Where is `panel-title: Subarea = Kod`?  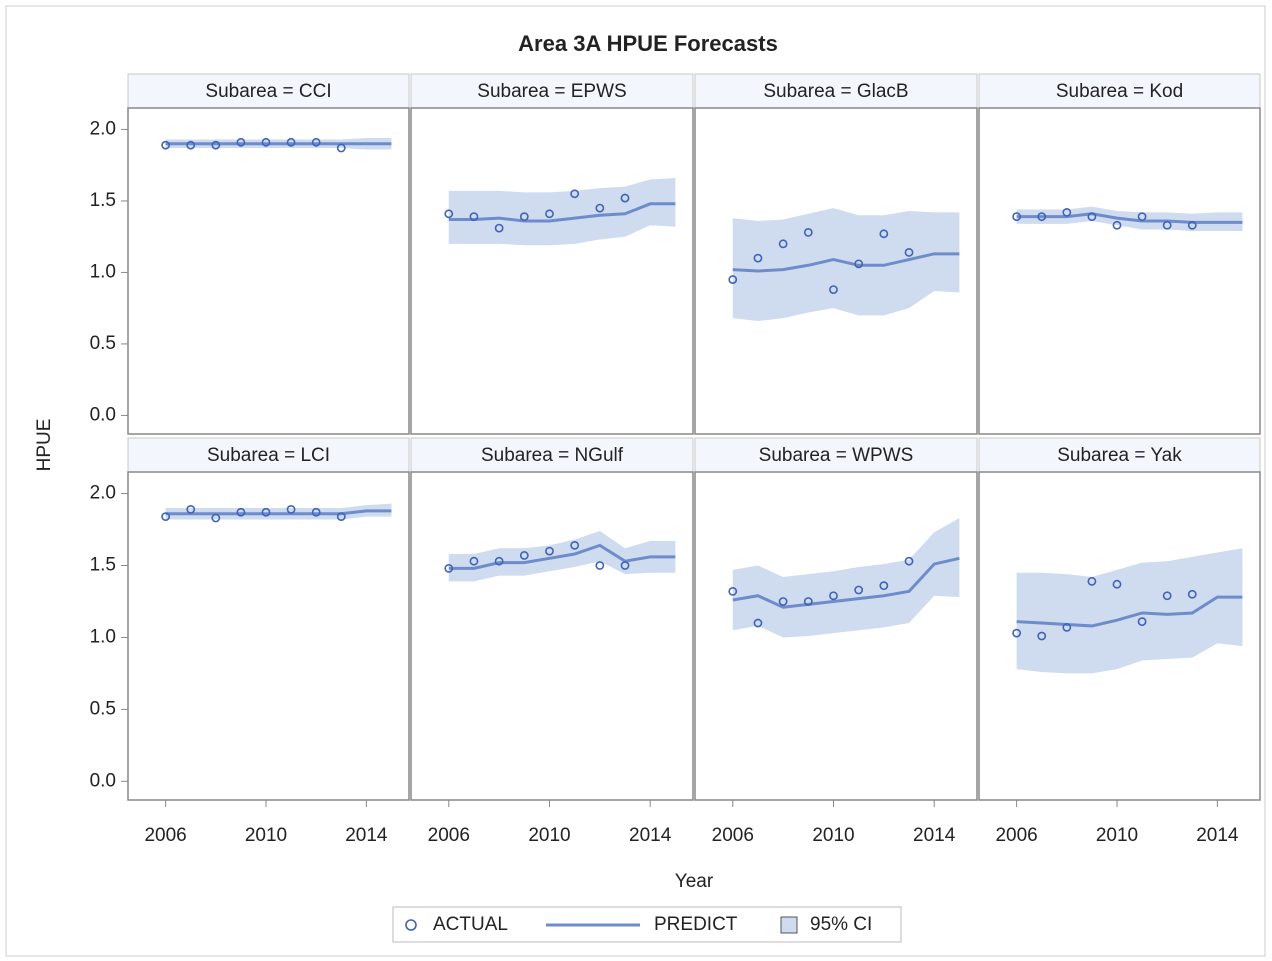
panel-title: Subarea = Kod is located at coordinates (1119, 91).